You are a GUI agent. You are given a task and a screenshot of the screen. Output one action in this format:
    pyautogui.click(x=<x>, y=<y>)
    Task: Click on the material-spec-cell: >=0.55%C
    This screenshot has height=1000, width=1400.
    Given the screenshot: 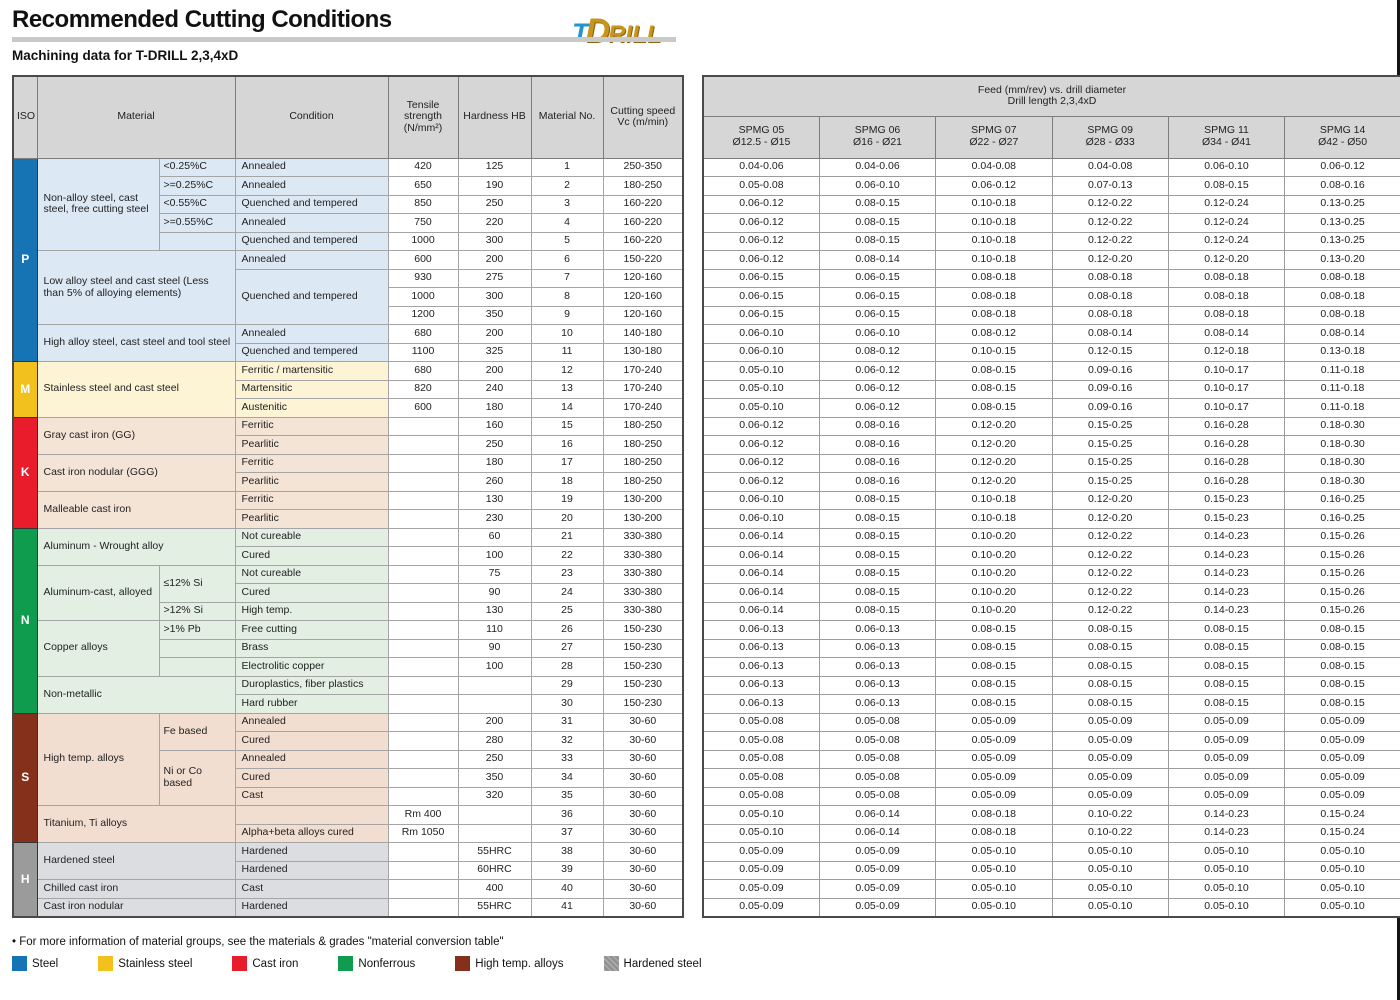 What is the action you would take?
    pyautogui.click(x=197, y=223)
    